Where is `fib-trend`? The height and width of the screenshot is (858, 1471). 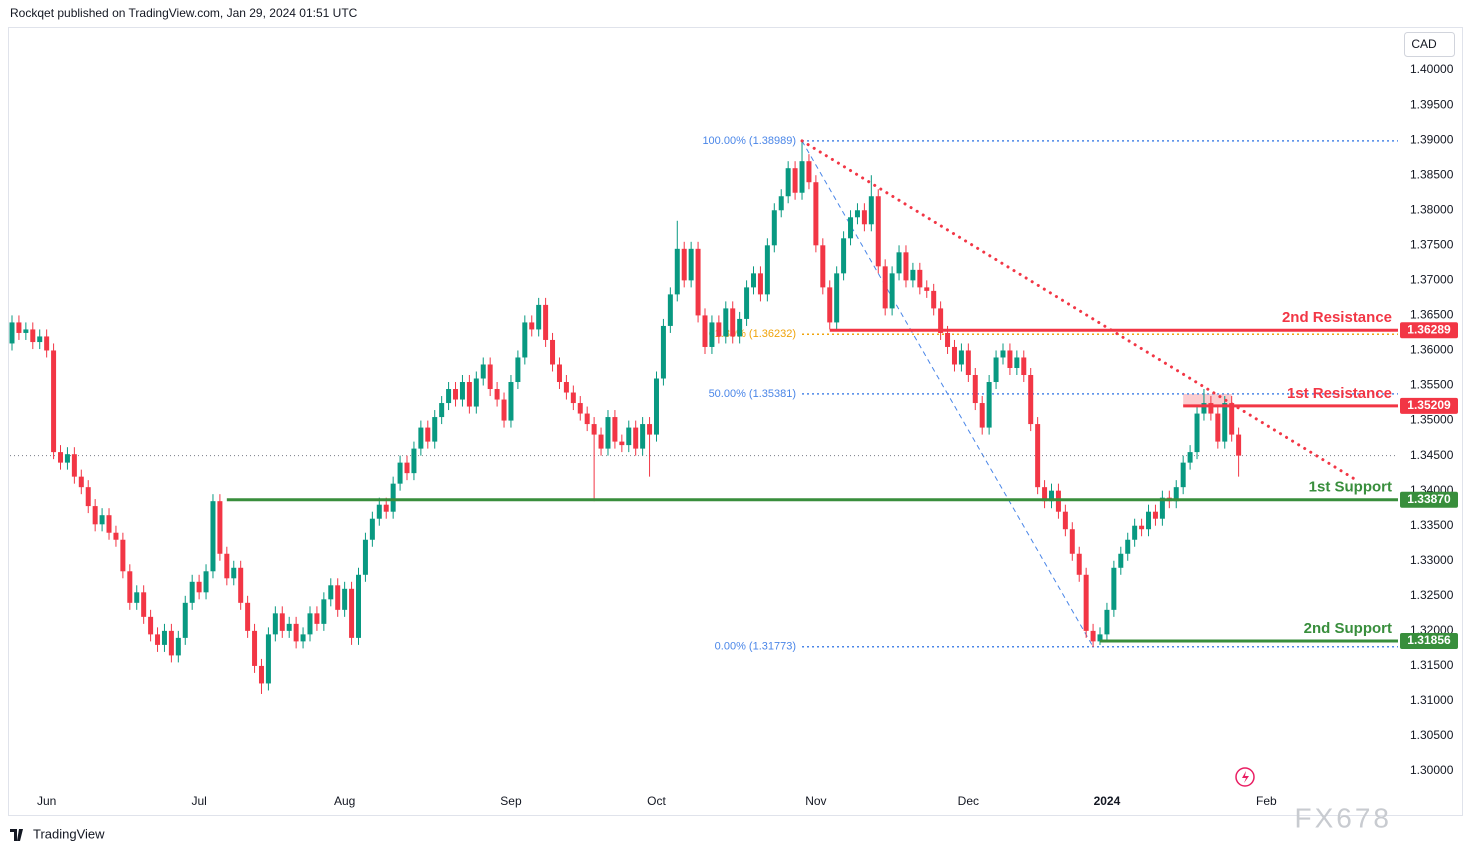 fib-trend is located at coordinates (947, 394).